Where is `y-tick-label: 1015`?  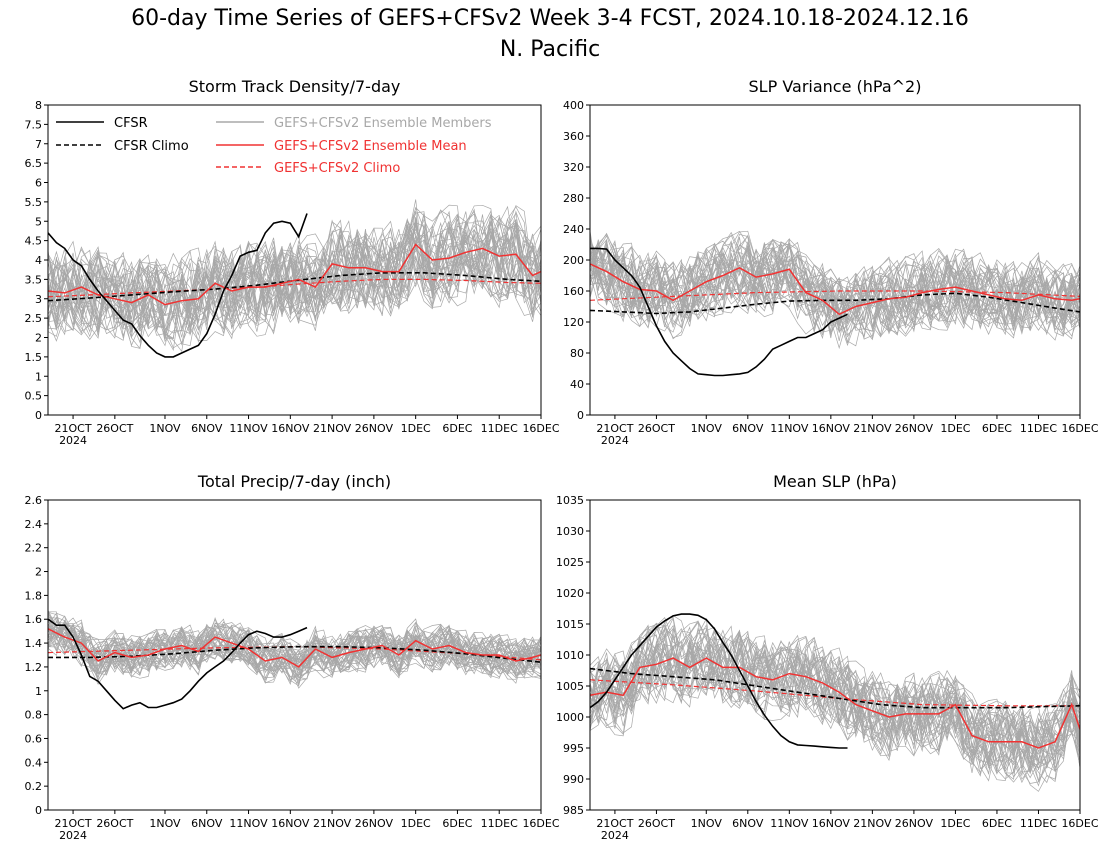
y-tick-label: 1015 is located at coordinates (570, 624).